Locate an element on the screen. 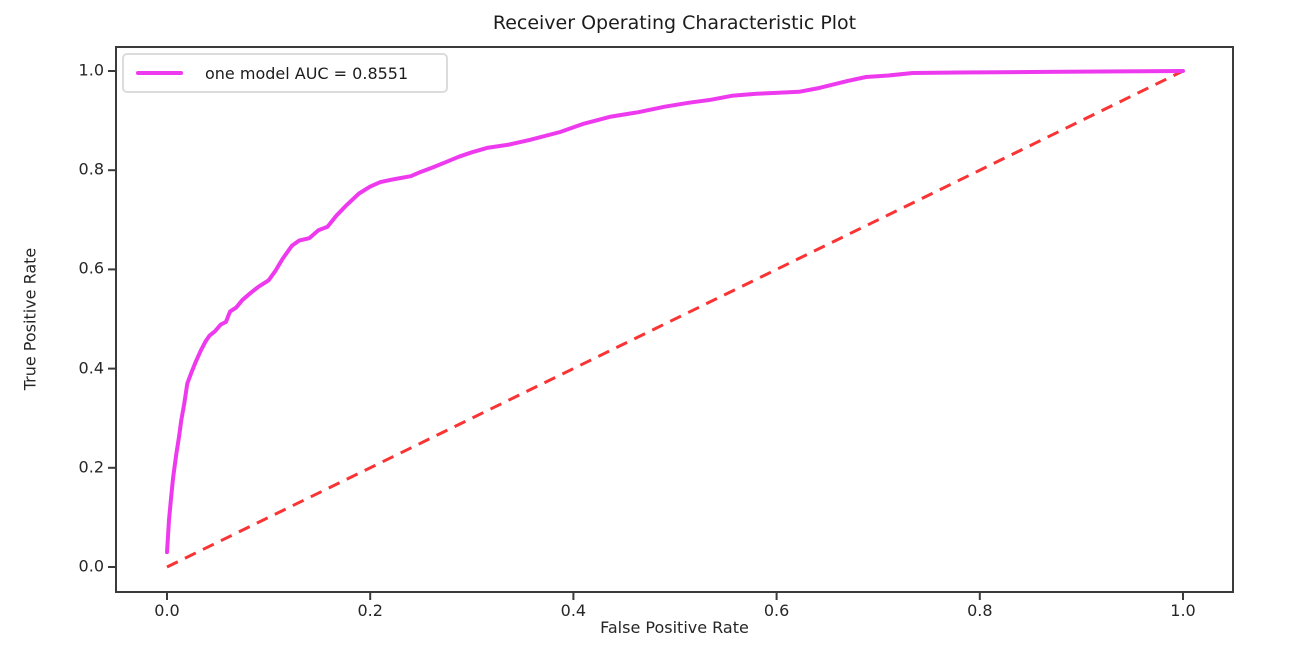 This screenshot has width=1312, height=670. y-tick-label: 0.4 is located at coordinates (91, 368).